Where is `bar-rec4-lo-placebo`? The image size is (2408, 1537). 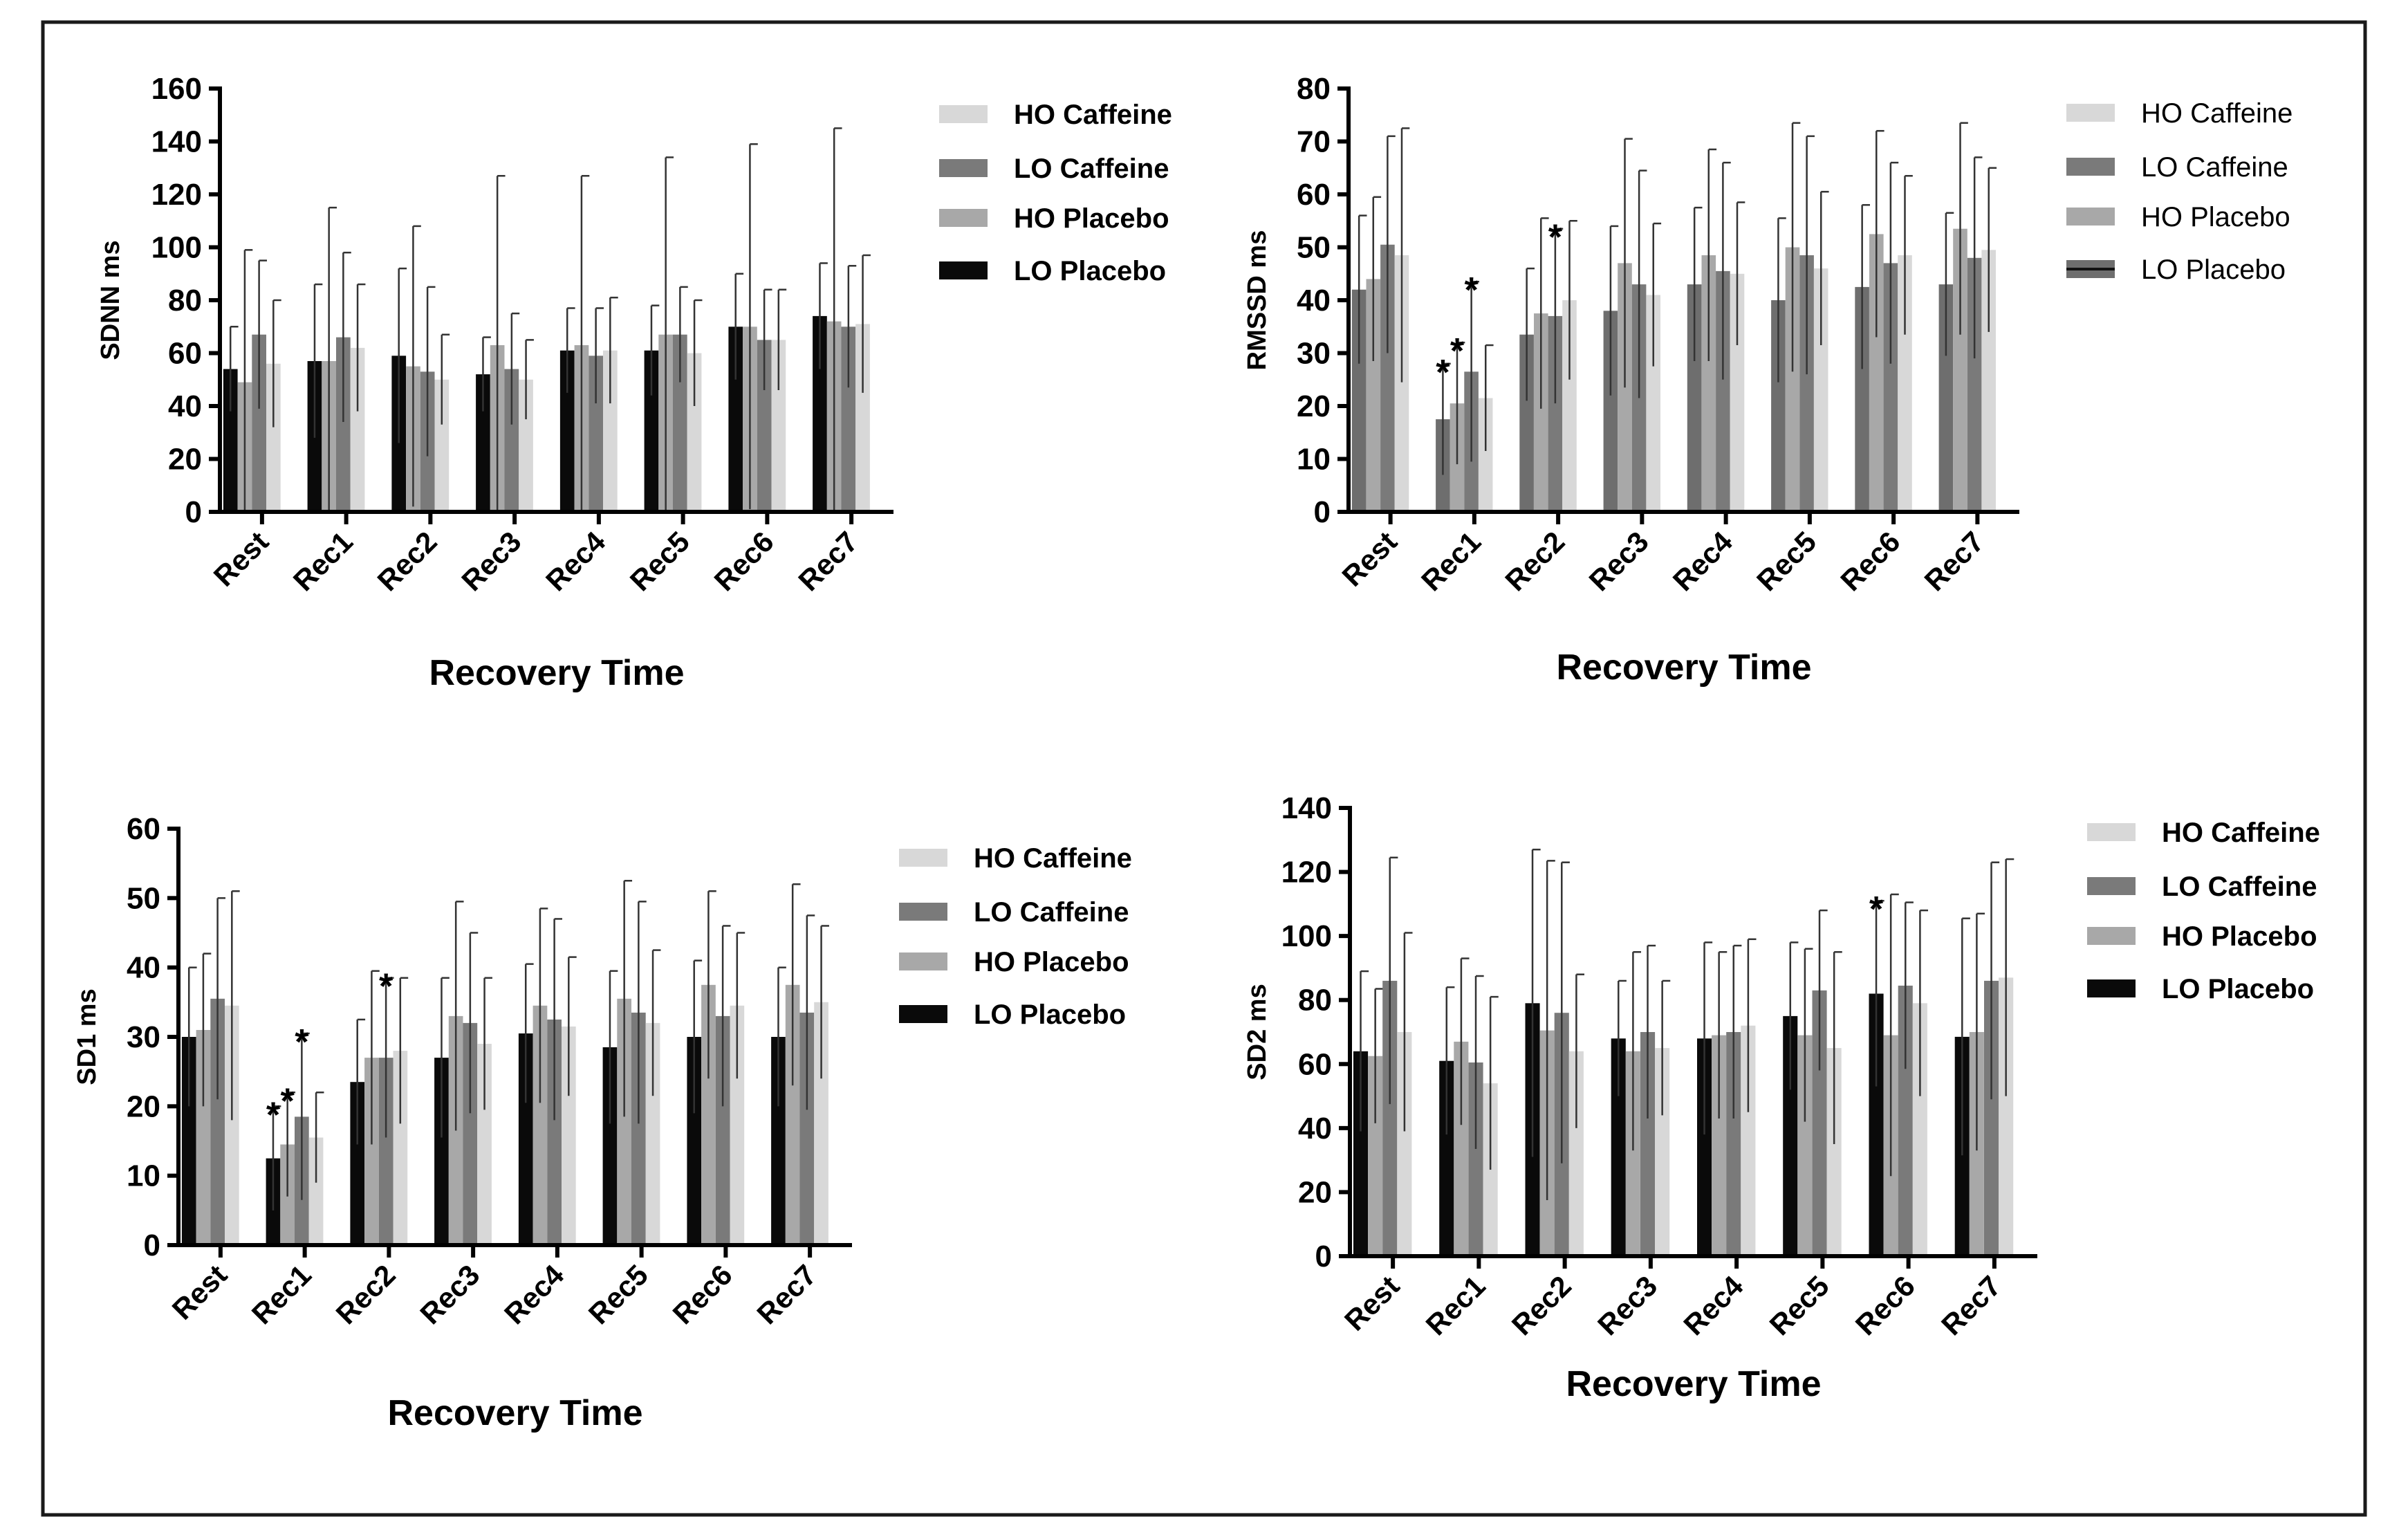
bar-rec4-lo-placebo is located at coordinates (1705, 1147).